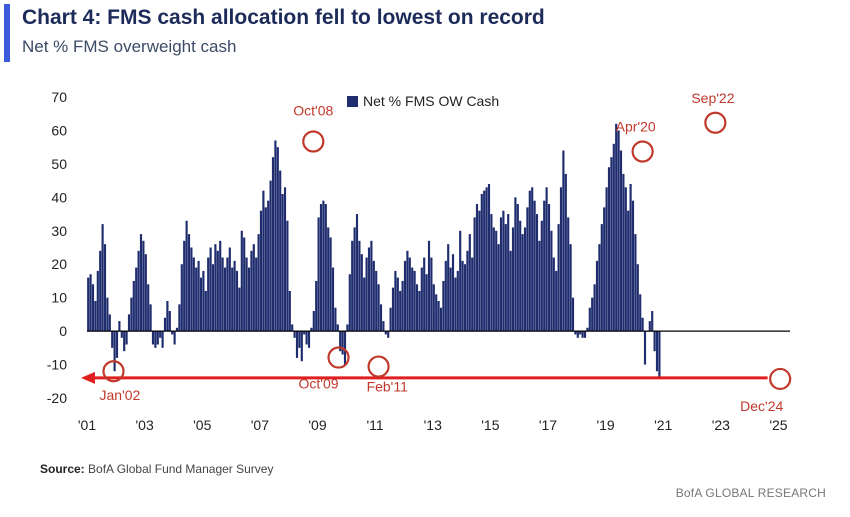 This screenshot has width=850, height=517. What do you see at coordinates (317, 425) in the screenshot?
I see `x-tick-label: '09` at bounding box center [317, 425].